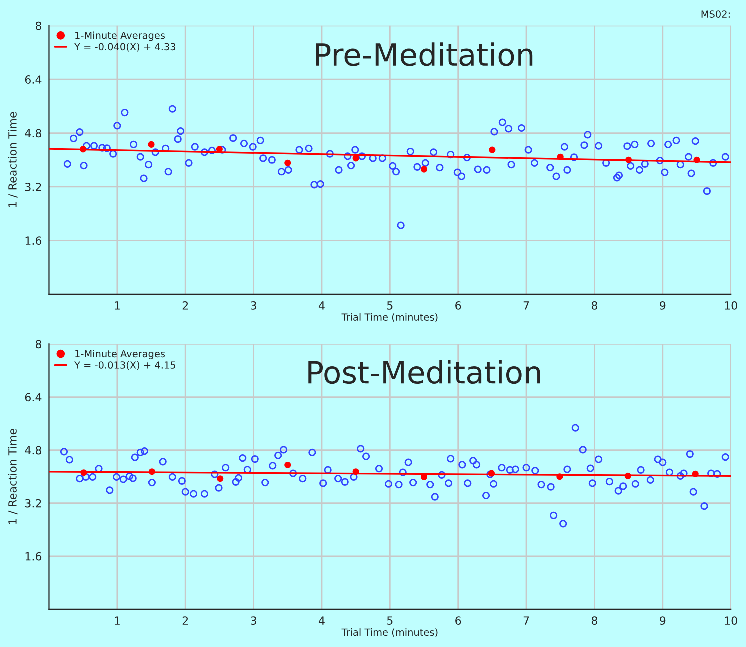 The height and width of the screenshot is (647, 746). Describe the element at coordinates (125, 365) in the screenshot. I see `legend-label: Y = -0.013(X) + 4.15` at that location.